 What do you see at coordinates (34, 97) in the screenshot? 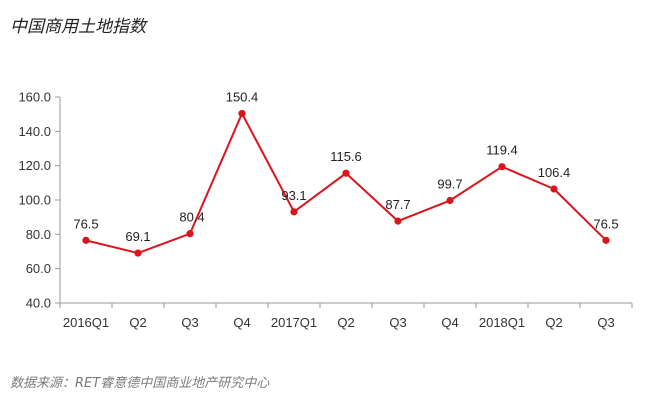
I see `y-tick-label: 160.0` at bounding box center [34, 97].